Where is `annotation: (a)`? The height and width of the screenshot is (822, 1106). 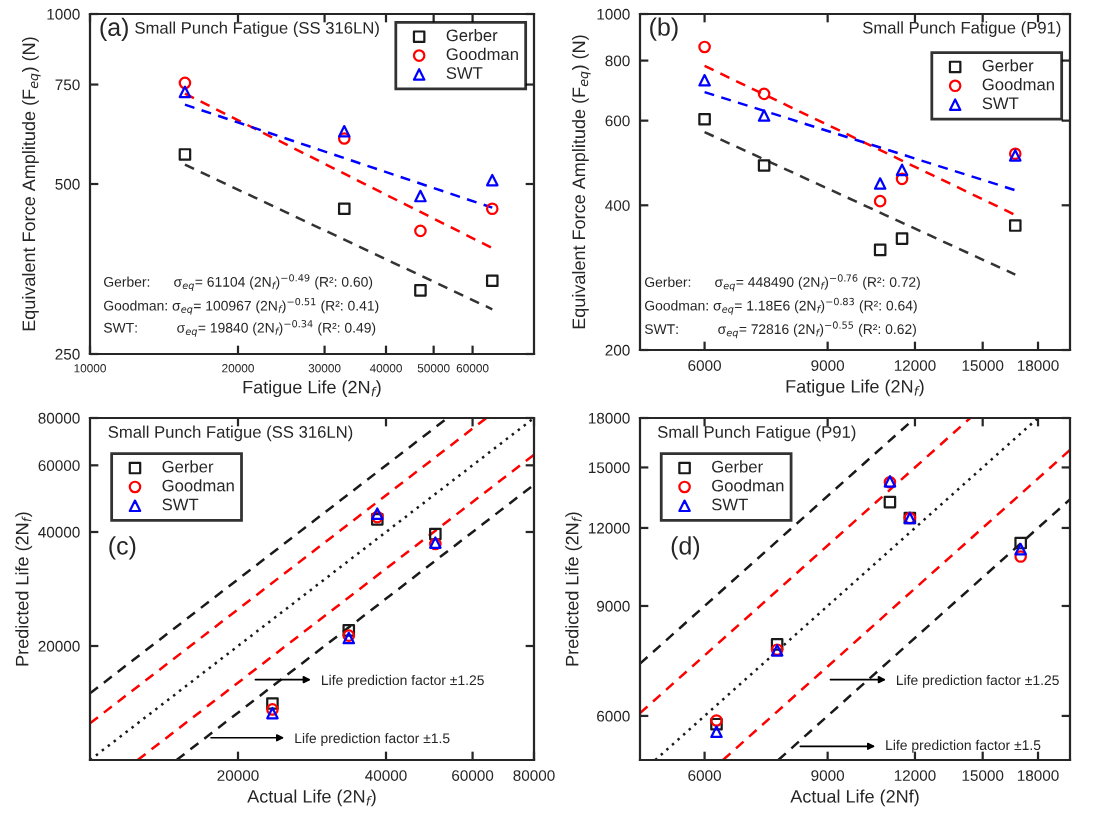 annotation: (a) is located at coordinates (114, 29).